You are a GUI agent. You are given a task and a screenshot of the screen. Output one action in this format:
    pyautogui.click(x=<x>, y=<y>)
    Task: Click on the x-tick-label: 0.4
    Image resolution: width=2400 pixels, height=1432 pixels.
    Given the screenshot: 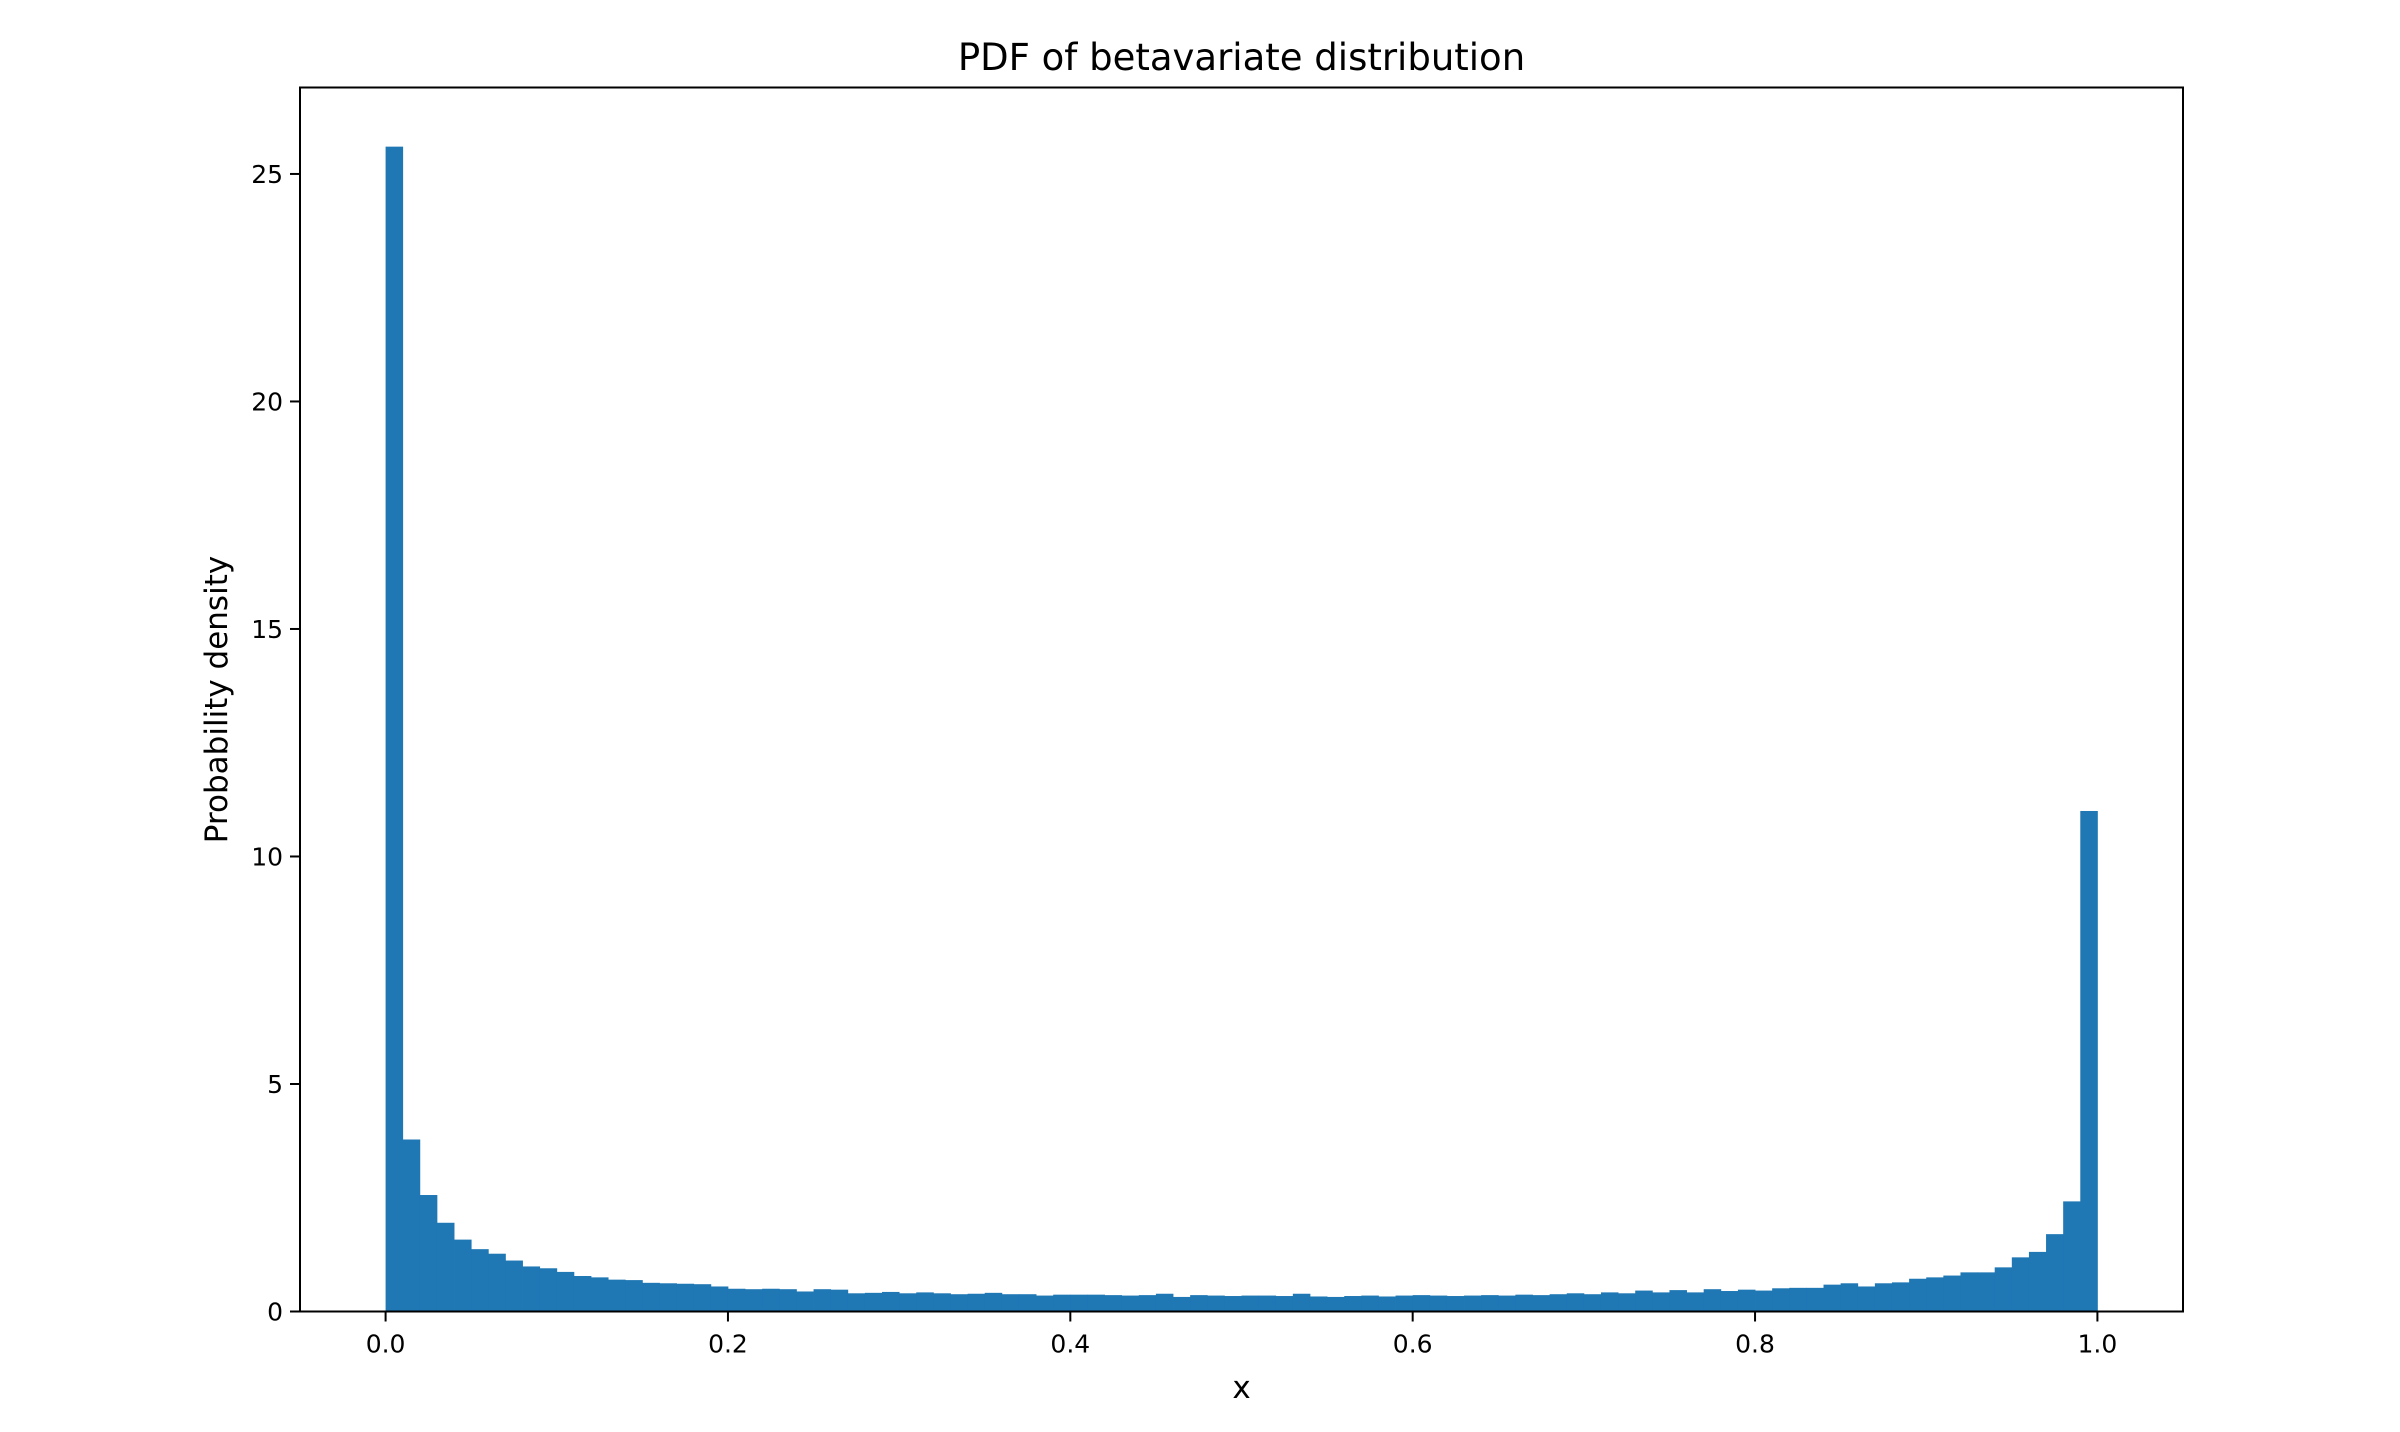 What is the action you would take?
    pyautogui.click(x=1070, y=1344)
    